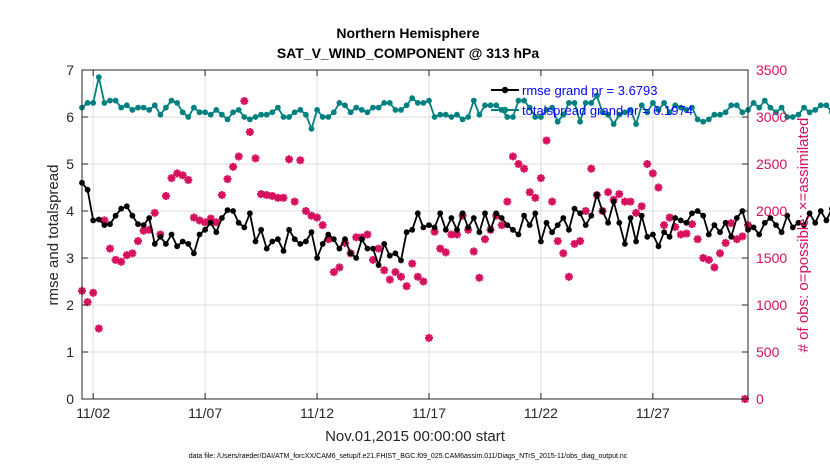 Image resolution: width=830 pixels, height=470 pixels. Describe the element at coordinates (771, 70) in the screenshot. I see `y-right-tick-label: 3500` at that location.